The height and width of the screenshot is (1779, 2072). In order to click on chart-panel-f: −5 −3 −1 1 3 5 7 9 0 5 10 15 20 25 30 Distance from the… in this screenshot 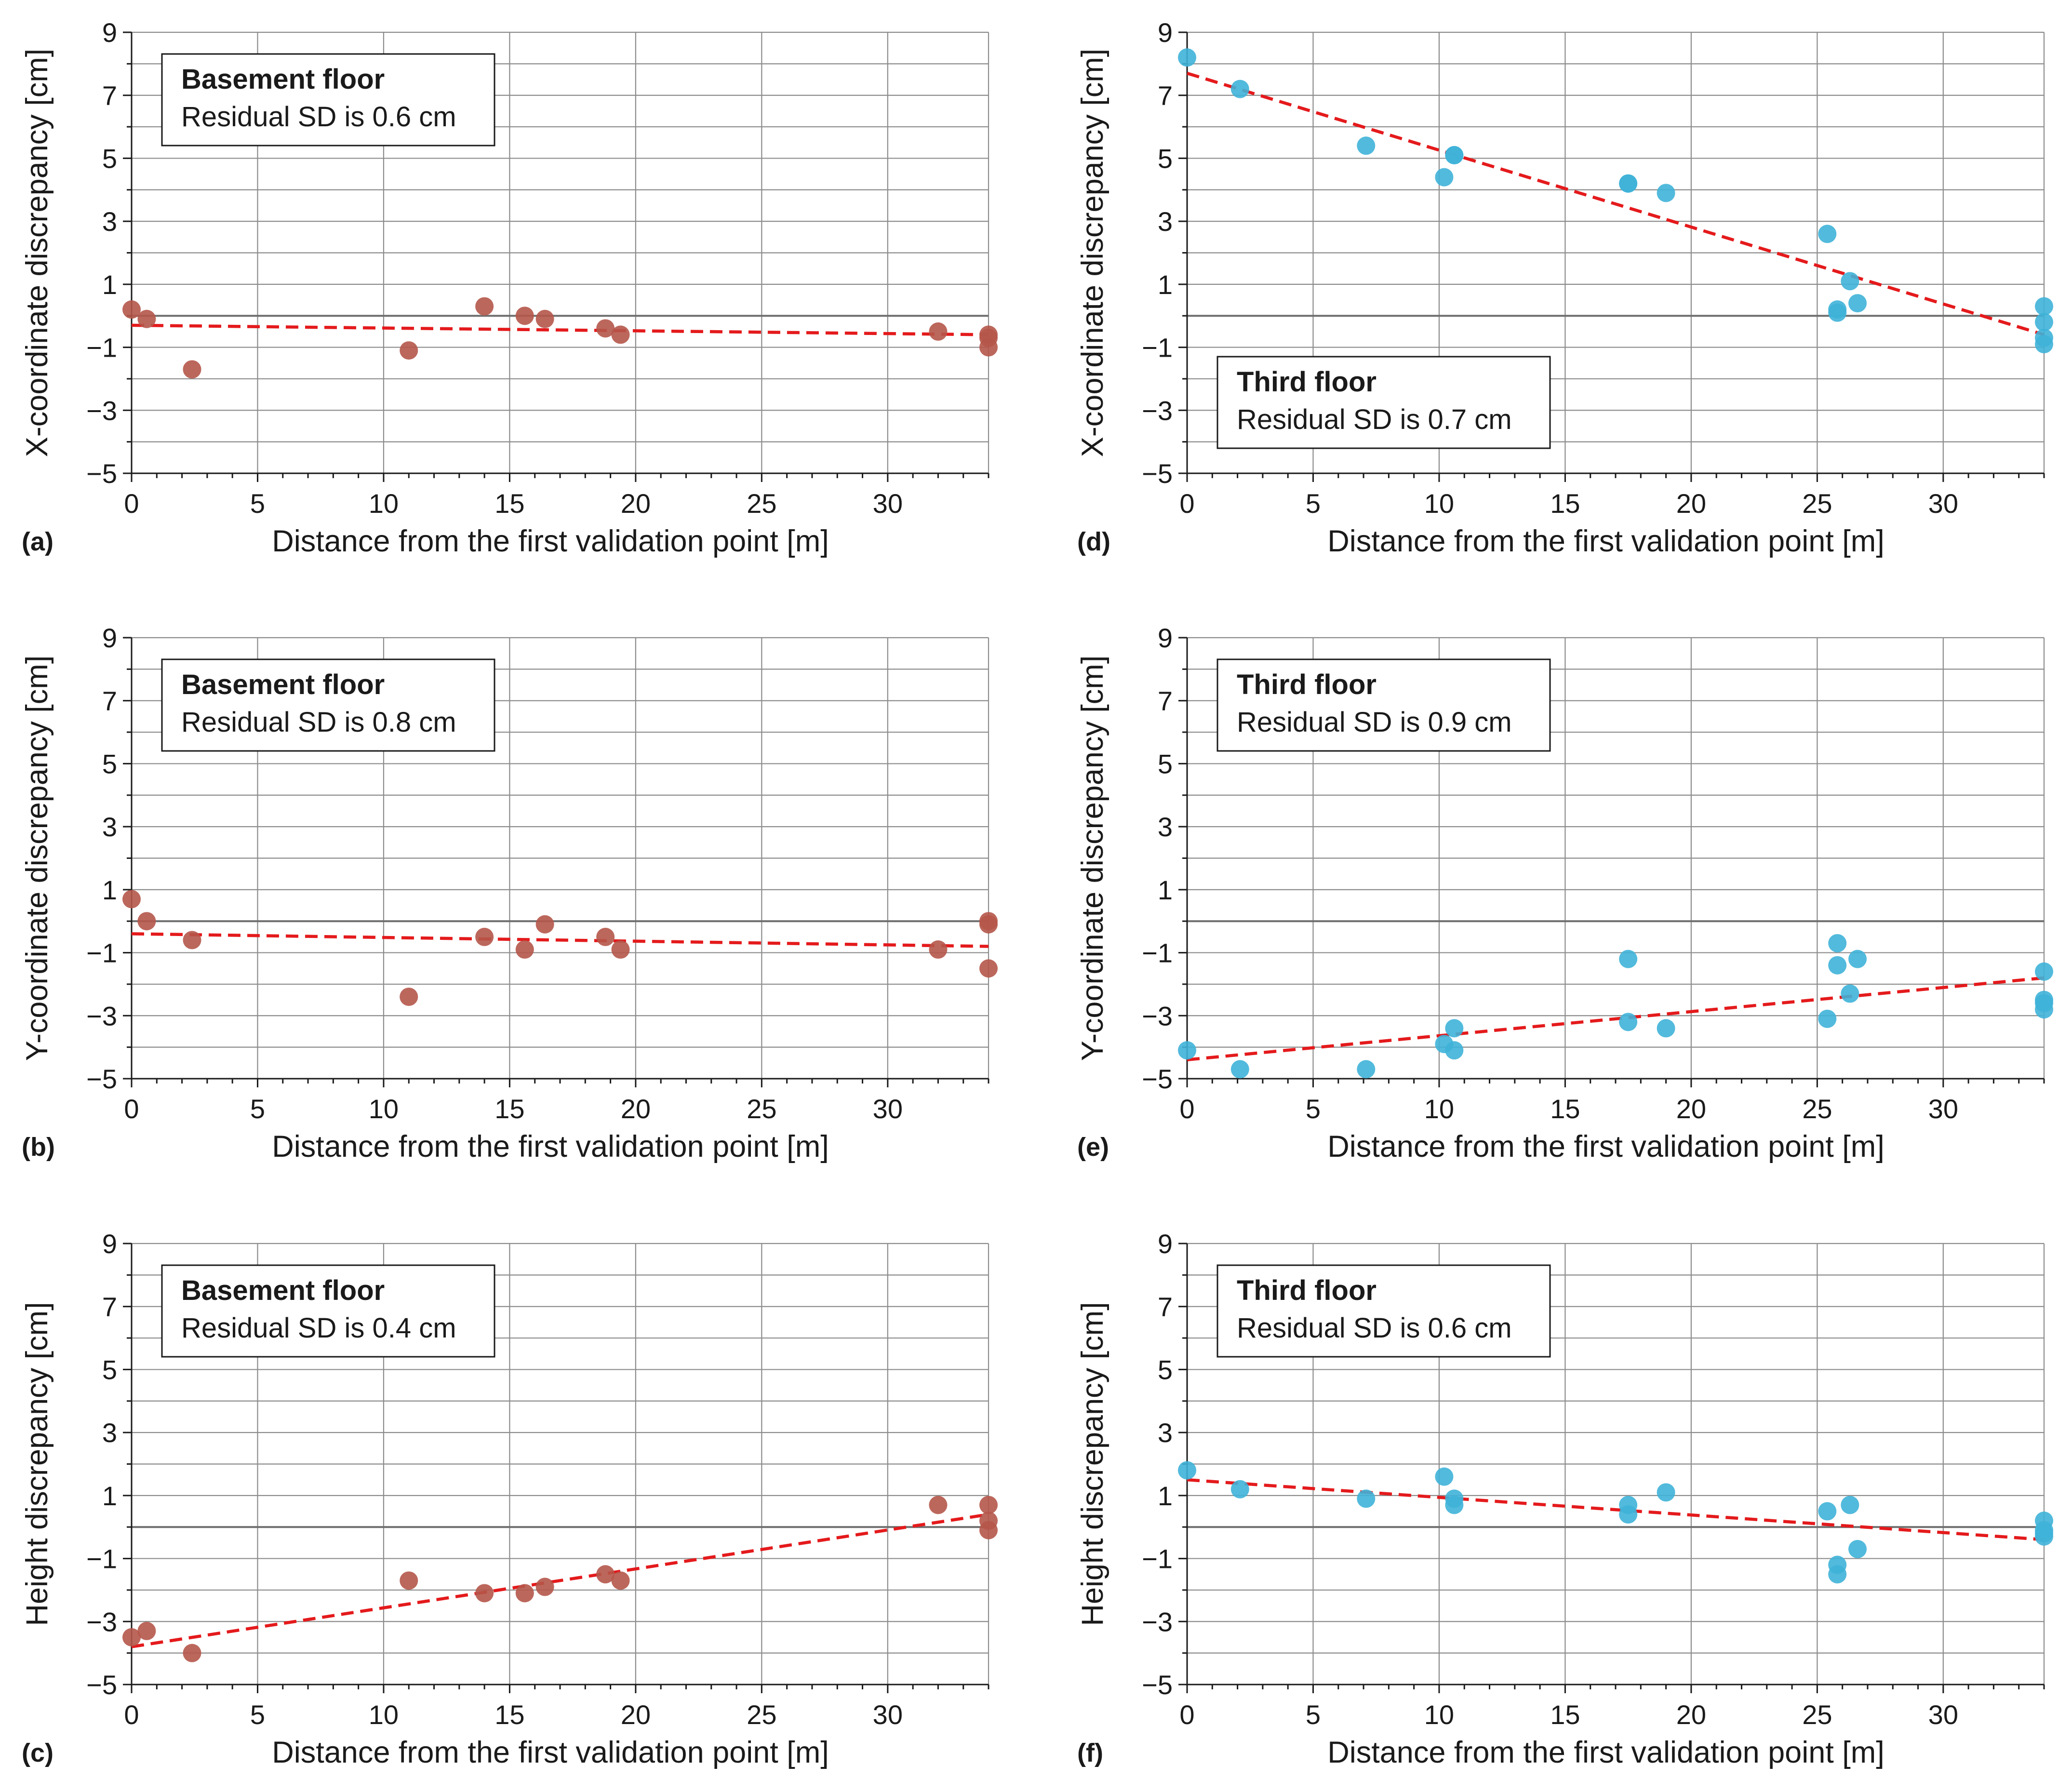, I will do `click(1564, 1499)`.